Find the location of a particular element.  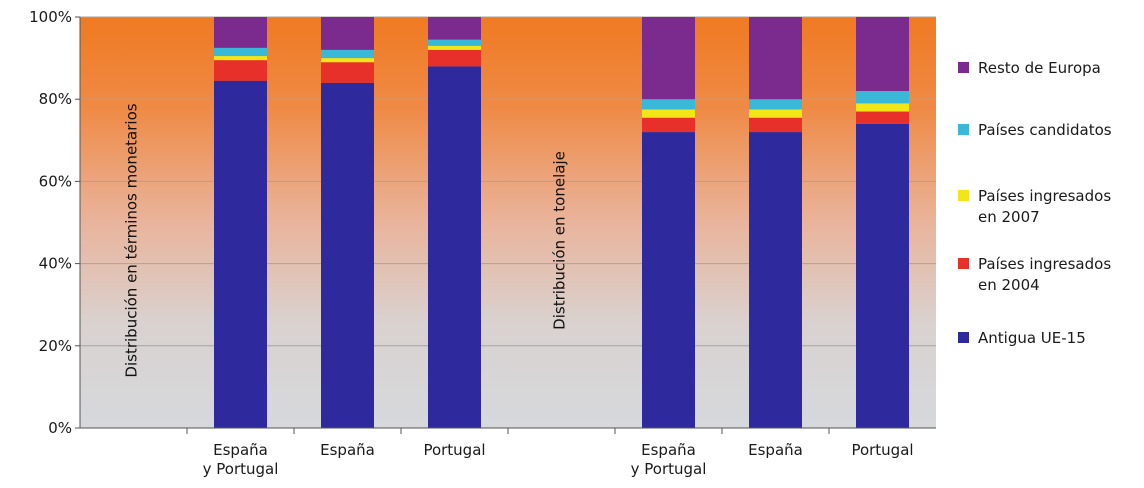

group-label: Distribución en términos monetarios is located at coordinates (132, 240).